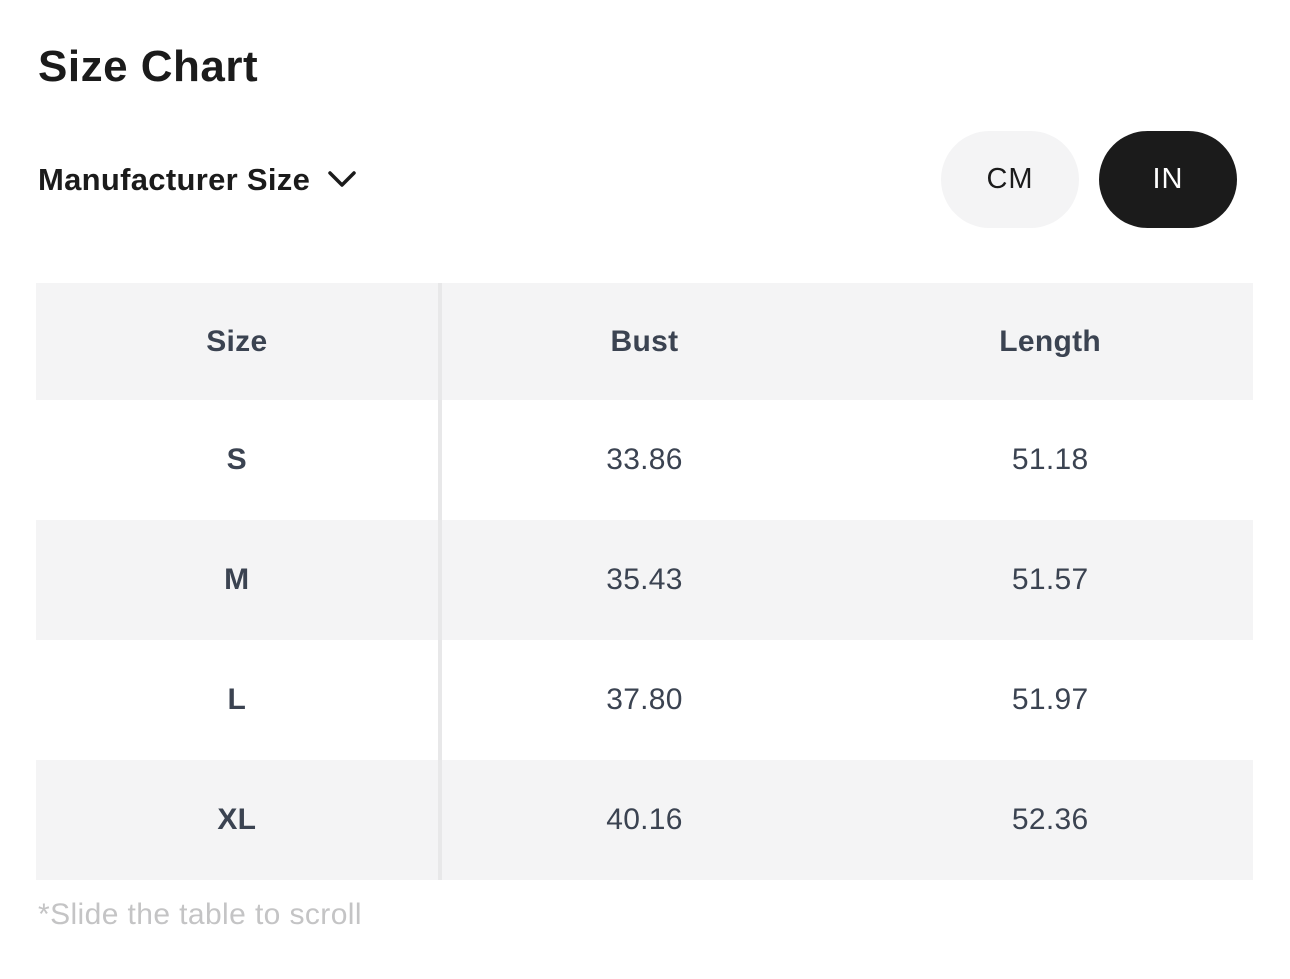 Image resolution: width=1290 pixels, height=979 pixels. I want to click on length-value: 51.57, so click(1050, 579).